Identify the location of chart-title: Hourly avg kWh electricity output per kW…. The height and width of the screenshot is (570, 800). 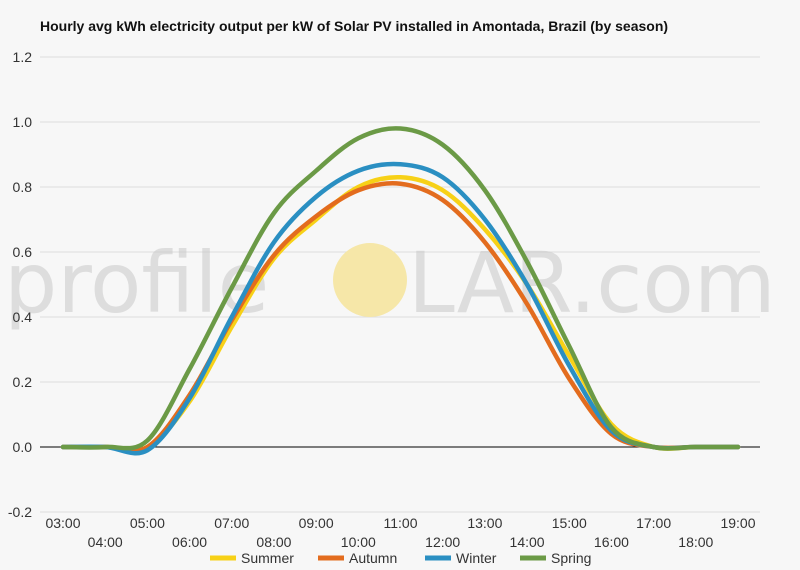
(354, 26).